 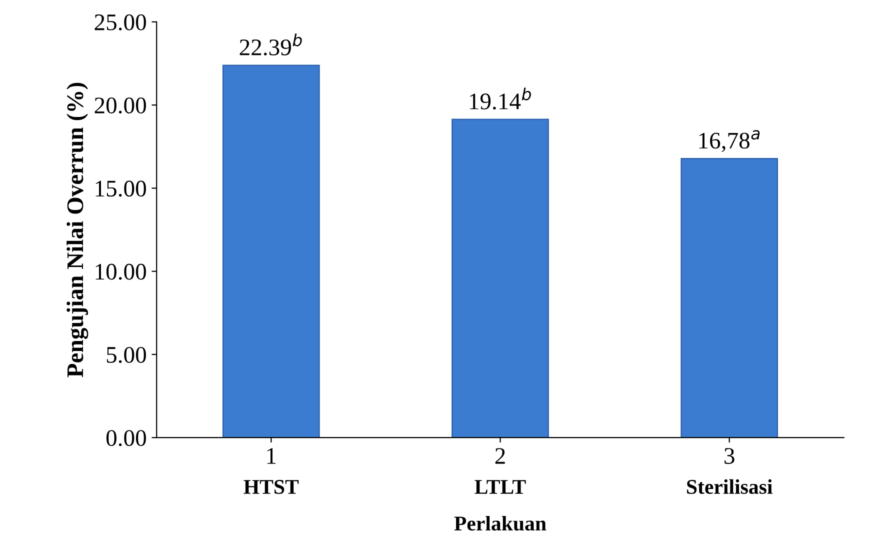 What do you see at coordinates (126, 354) in the screenshot?
I see `y-tick-label: 5.00` at bounding box center [126, 354].